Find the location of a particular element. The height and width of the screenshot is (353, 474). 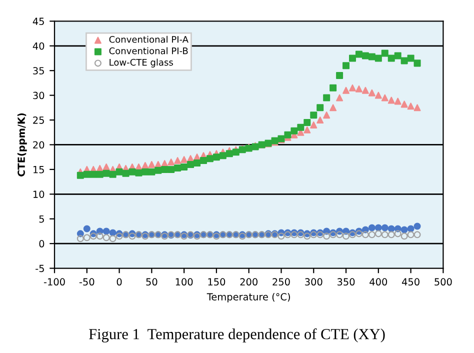

x-tick-label: 400 is located at coordinates (379, 282).